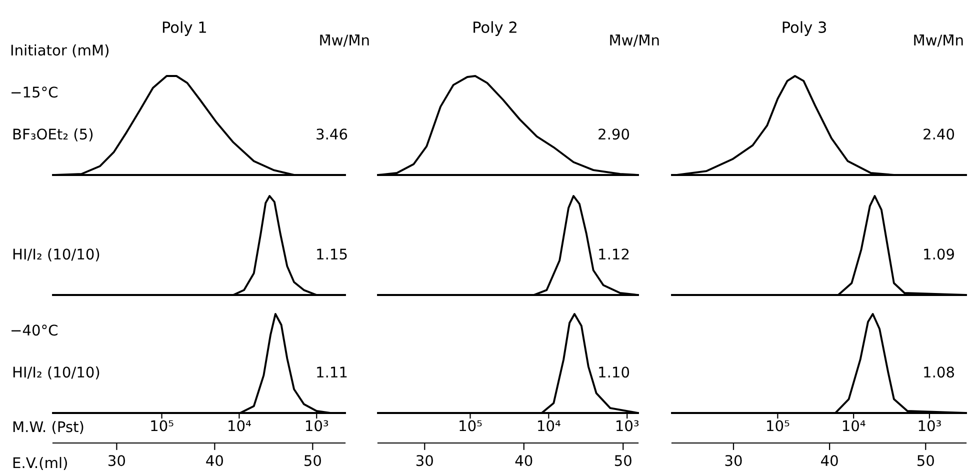 Image resolution: width=969 pixels, height=474 pixels. What do you see at coordinates (40, 463) in the screenshot?
I see `x-axis-title: E.V.(ml)` at bounding box center [40, 463].